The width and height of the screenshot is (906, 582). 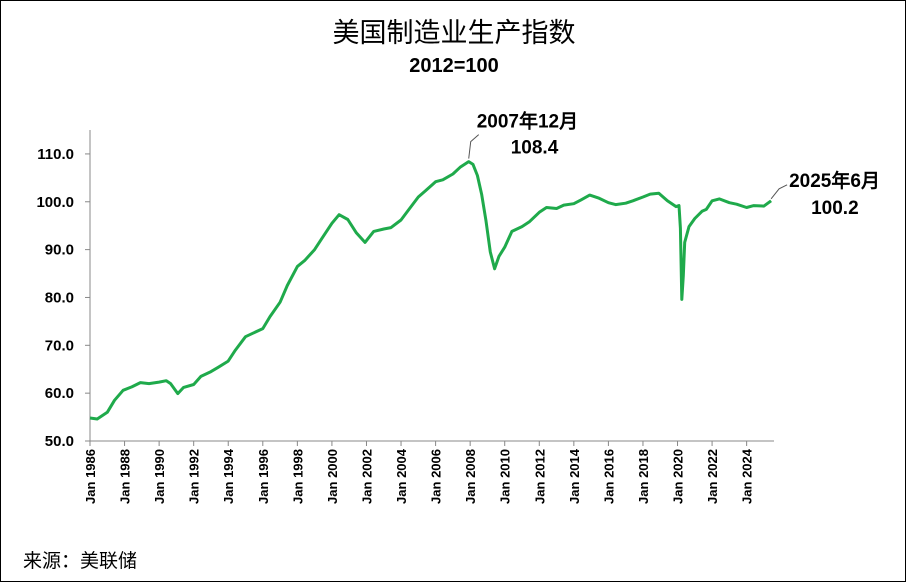 I want to click on x-tick-label: Jan 1986, so click(x=90, y=476).